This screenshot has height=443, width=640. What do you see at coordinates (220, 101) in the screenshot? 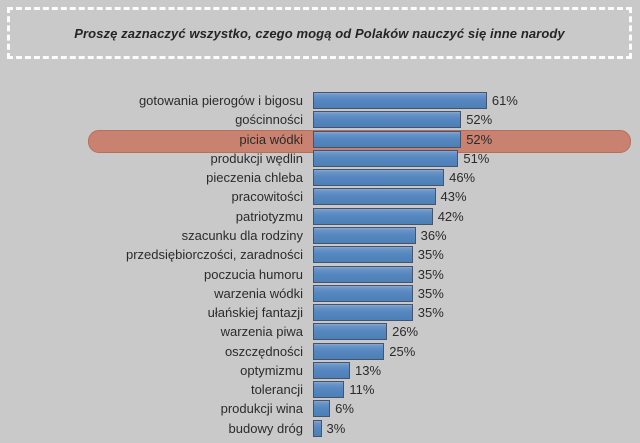
I see `category-label: gotowania pierogów i bigosu` at bounding box center [220, 101].